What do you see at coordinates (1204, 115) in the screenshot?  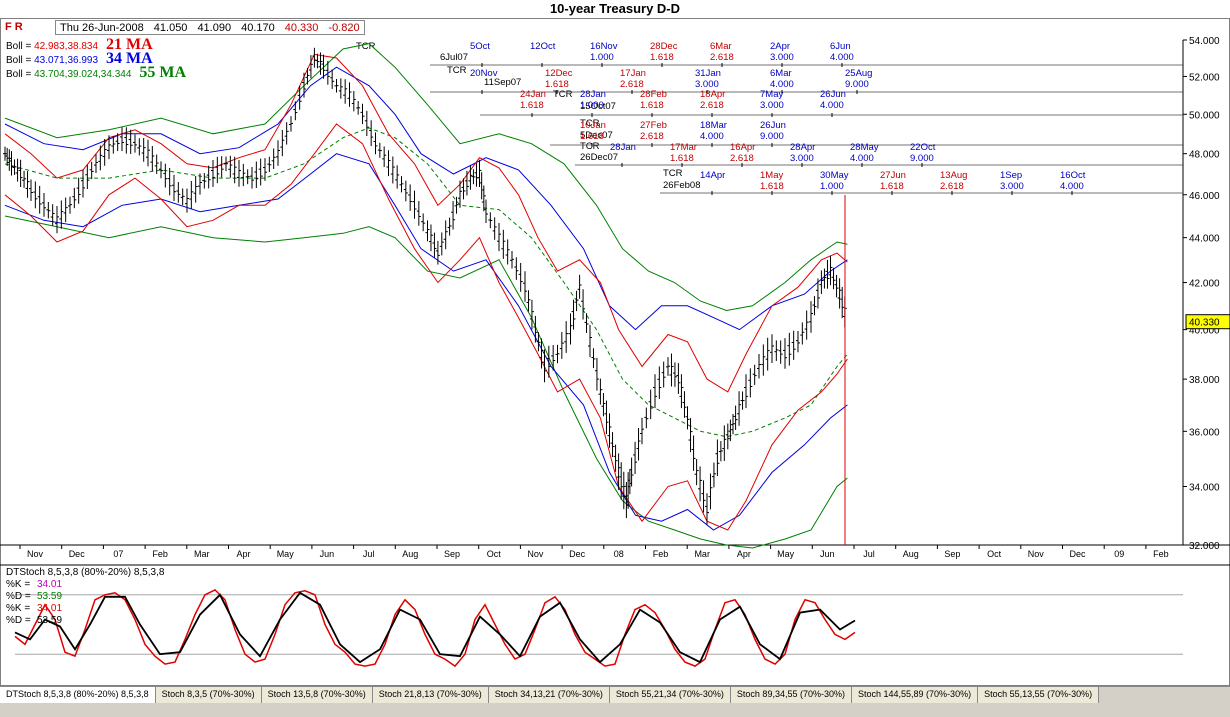 I see `y-tick-label: 50.000` at bounding box center [1204, 115].